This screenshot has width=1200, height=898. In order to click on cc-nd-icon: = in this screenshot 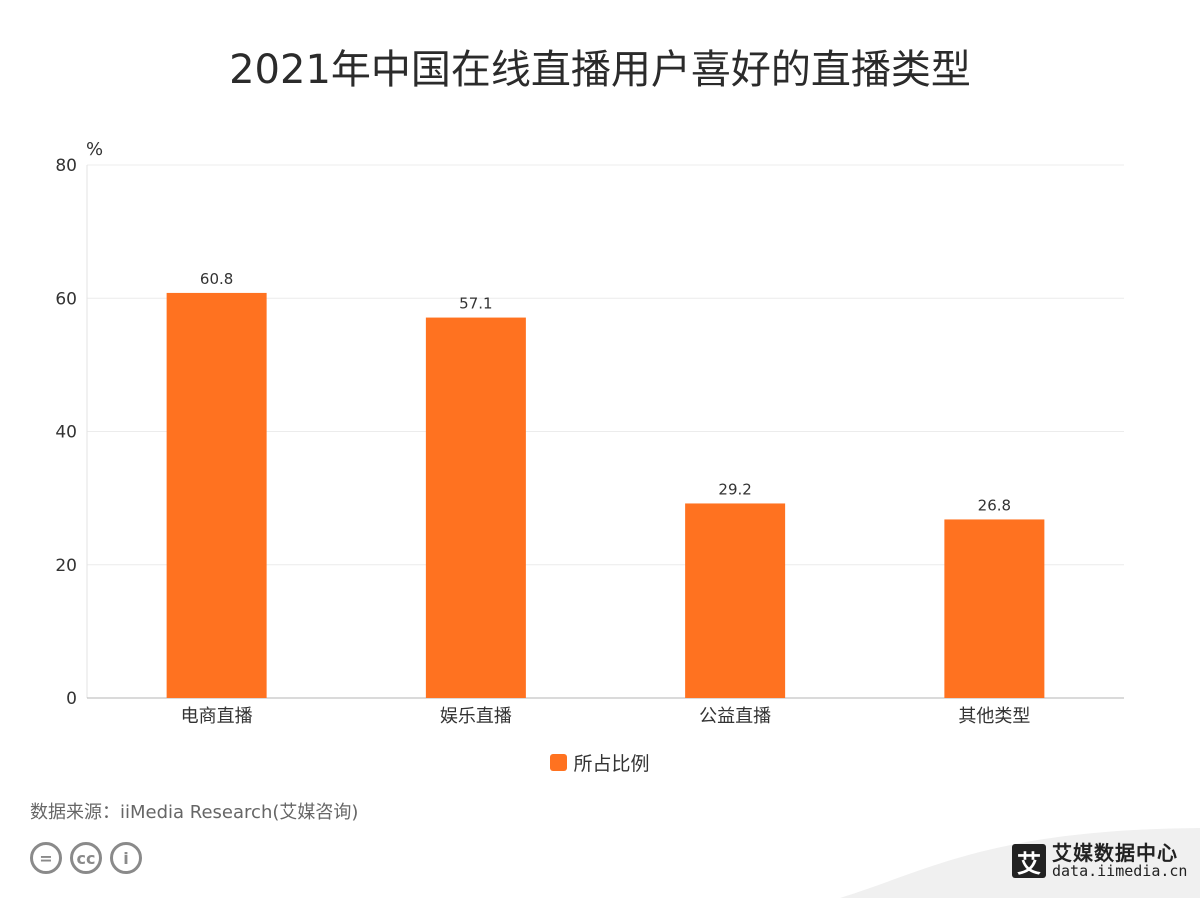, I will do `click(46, 858)`.